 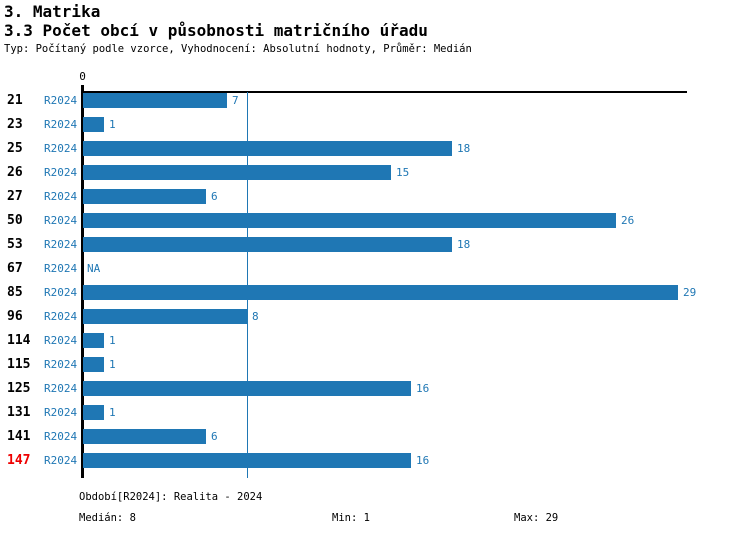 What do you see at coordinates (82, 76) in the screenshot?
I see `x-axis-zero-tick-label: 0` at bounding box center [82, 76].